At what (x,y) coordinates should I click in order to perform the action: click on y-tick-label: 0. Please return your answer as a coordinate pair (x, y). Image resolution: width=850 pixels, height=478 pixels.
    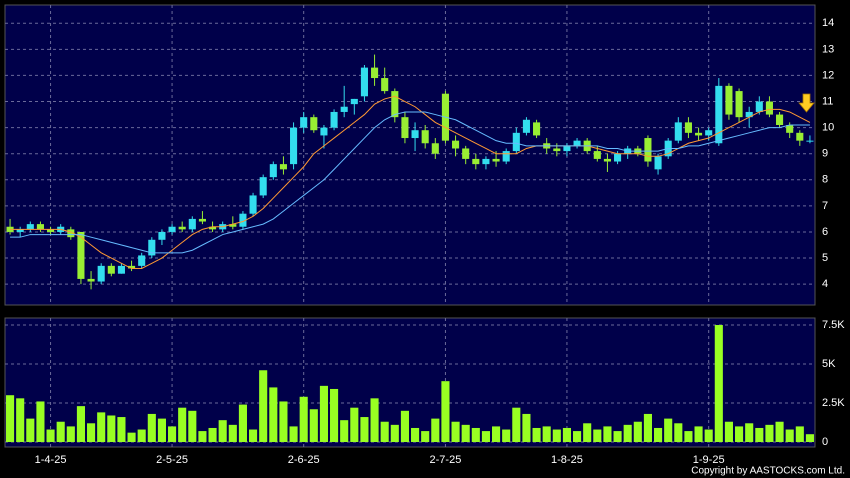
    Looking at the image, I should click on (825, 442).